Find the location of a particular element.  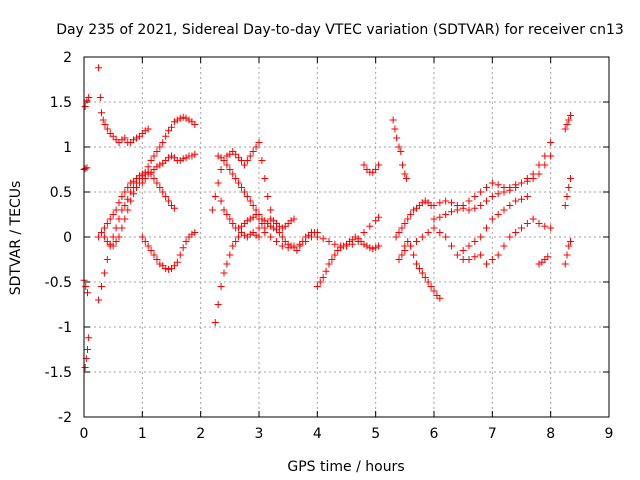

x-tick-label: 8 is located at coordinates (550, 434).